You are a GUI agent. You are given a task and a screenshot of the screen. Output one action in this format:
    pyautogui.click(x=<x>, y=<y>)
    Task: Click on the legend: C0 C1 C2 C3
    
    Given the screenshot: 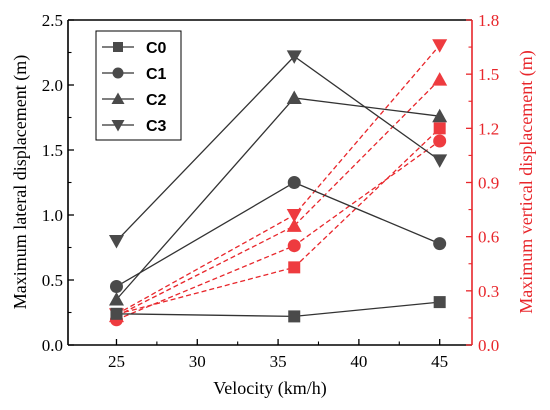 What is the action you would take?
    pyautogui.click(x=138, y=85)
    